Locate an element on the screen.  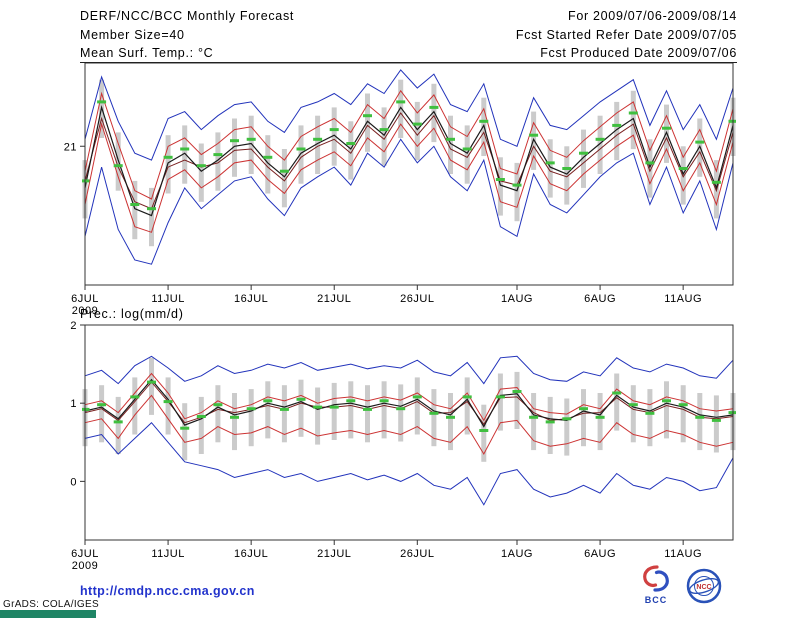
bcc-logo: BCC is located at coordinates (656, 585).